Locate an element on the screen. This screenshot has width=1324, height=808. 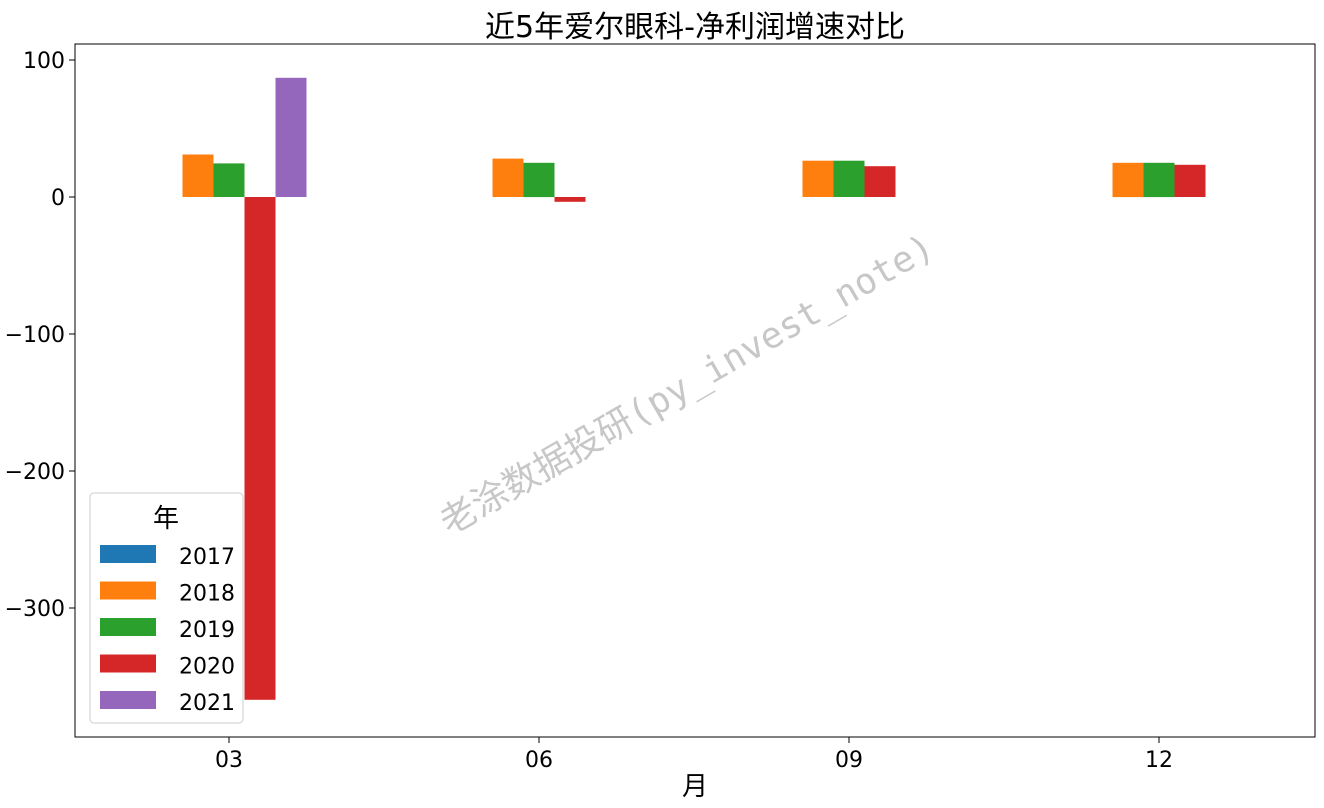
x-tick-label: 12 is located at coordinates (1159, 760).